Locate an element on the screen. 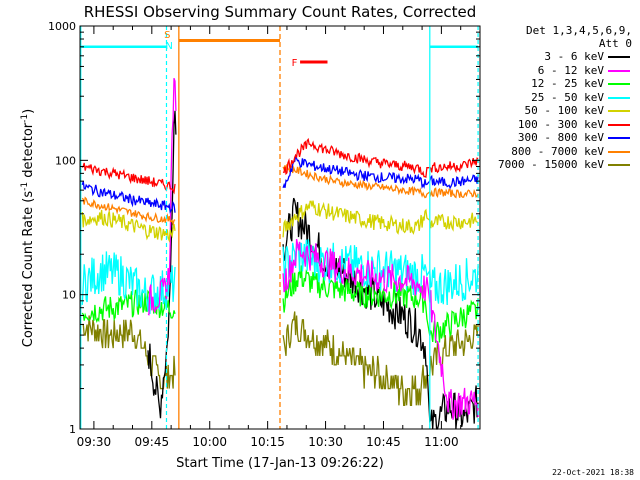  y-tick-label: 10 is located at coordinates (69, 295).